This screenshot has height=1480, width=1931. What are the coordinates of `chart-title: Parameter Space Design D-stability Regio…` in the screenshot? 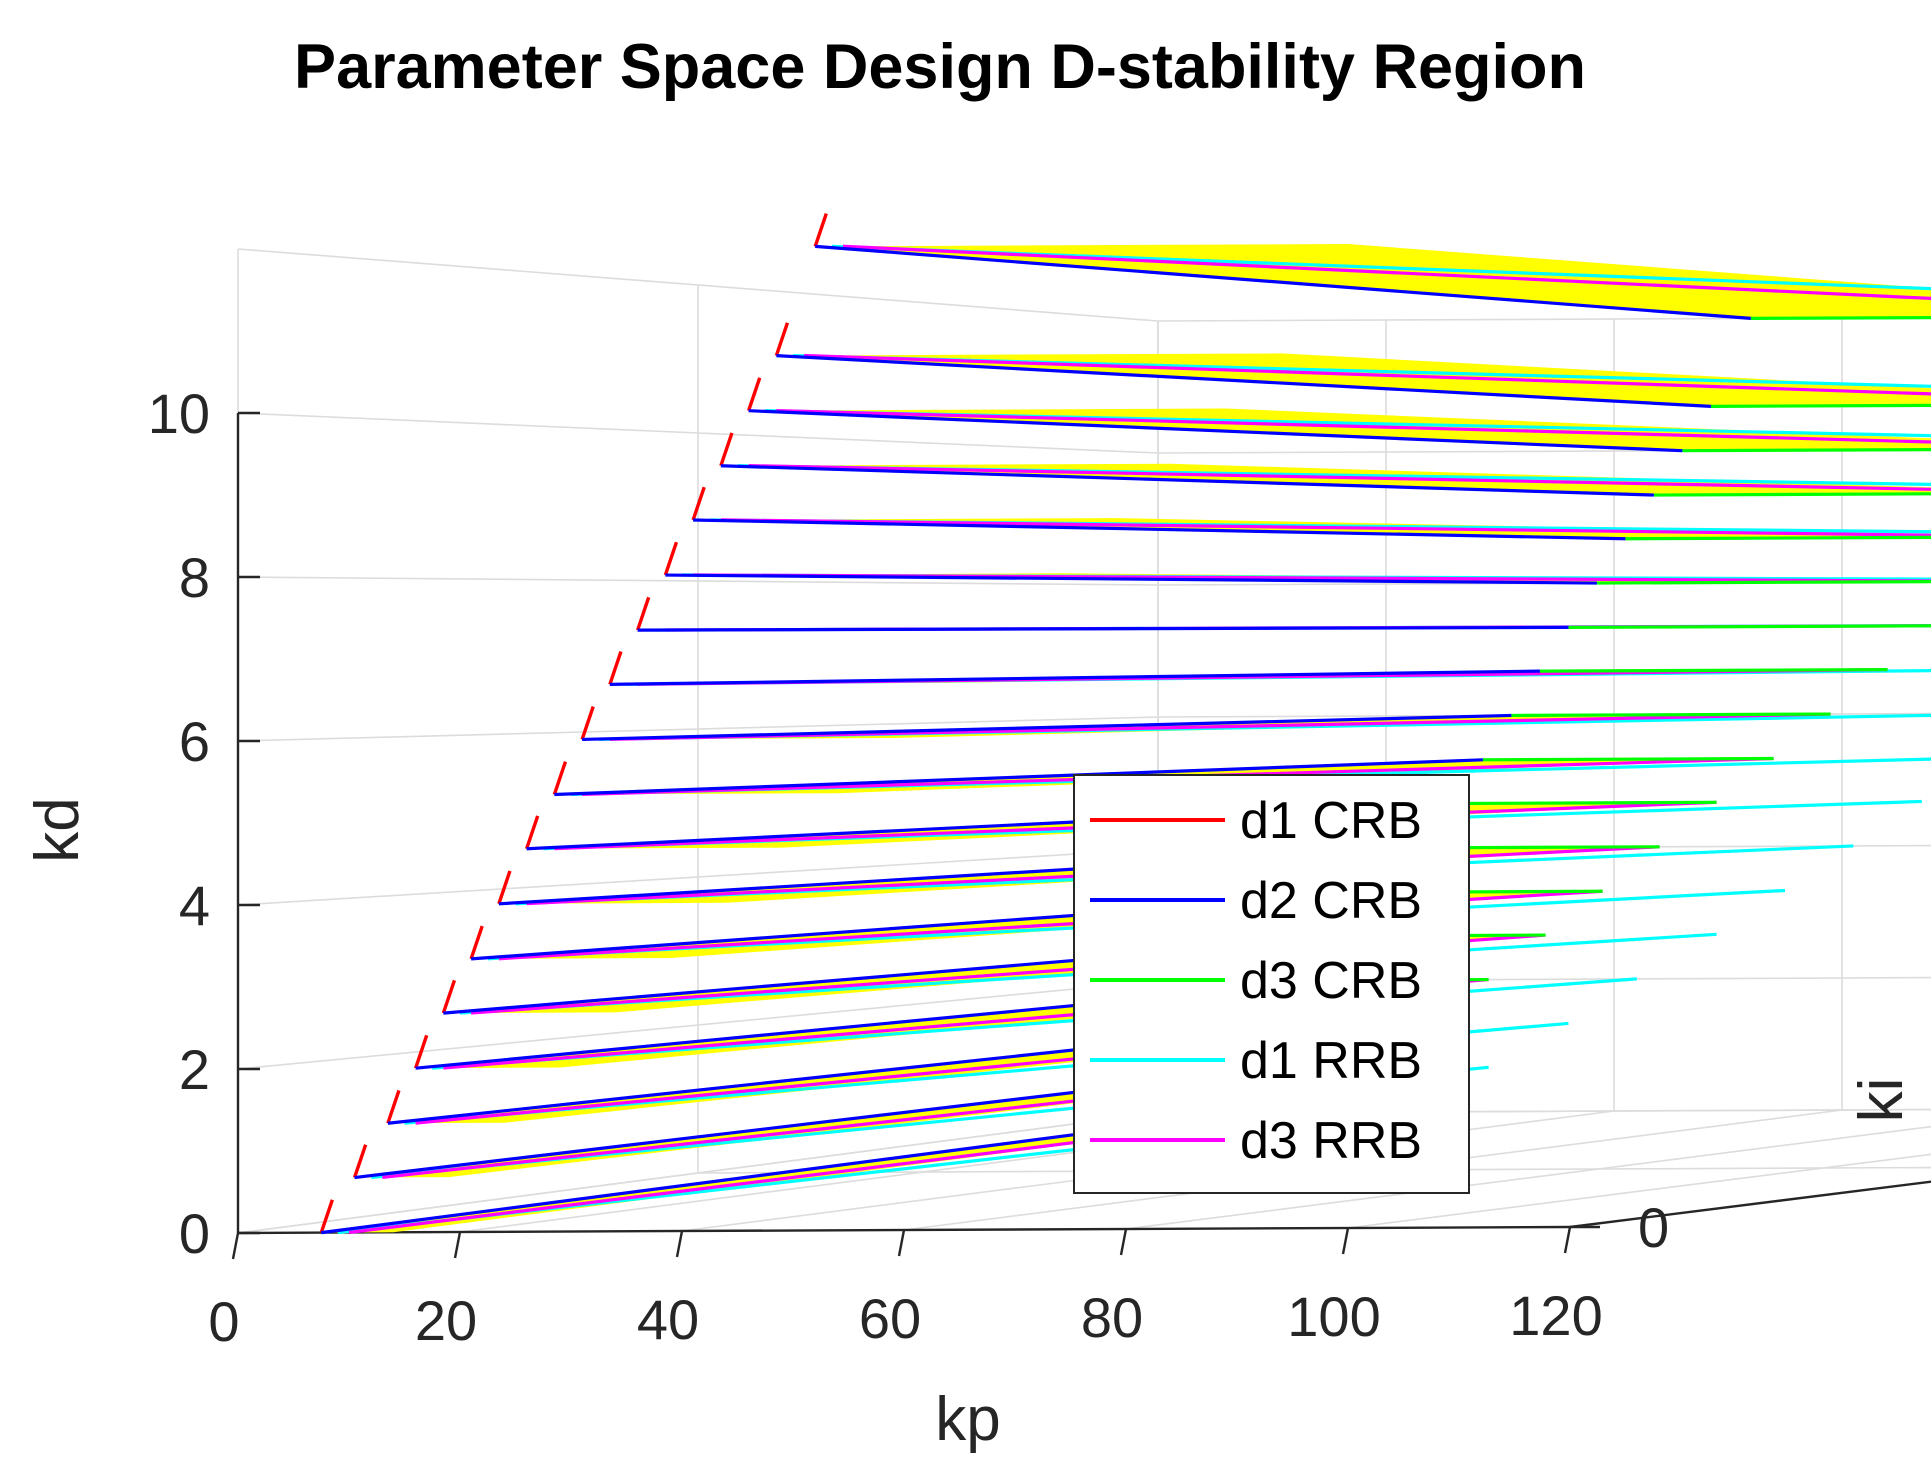 It's located at (940, 67).